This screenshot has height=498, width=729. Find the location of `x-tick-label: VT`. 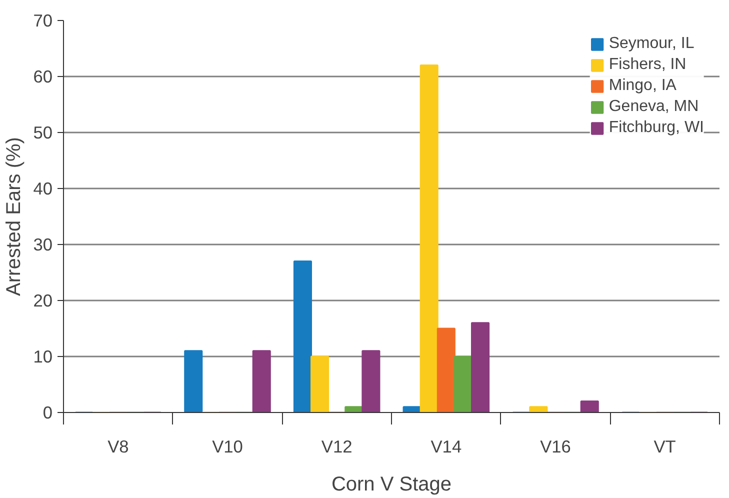

x-tick-label: VT is located at coordinates (665, 446).